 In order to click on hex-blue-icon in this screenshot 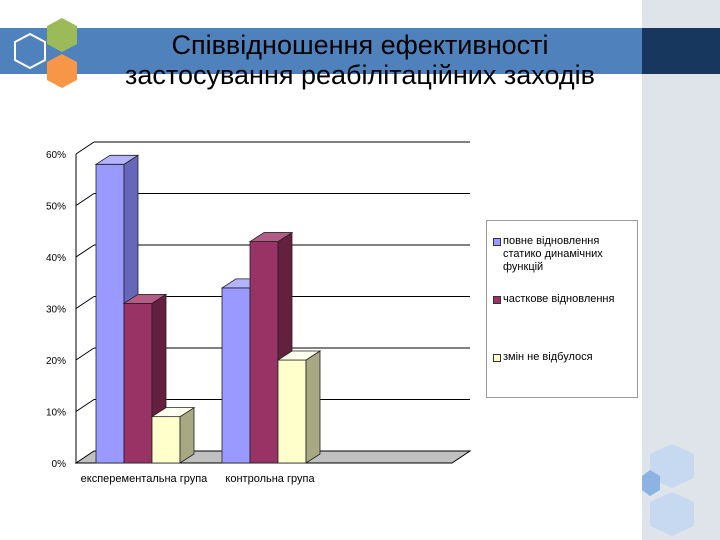, I will do `click(30, 51)`.